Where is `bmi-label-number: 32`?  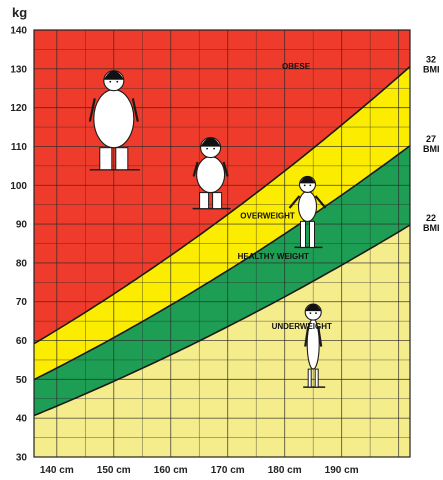 bmi-label-number: 32 is located at coordinates (431, 60).